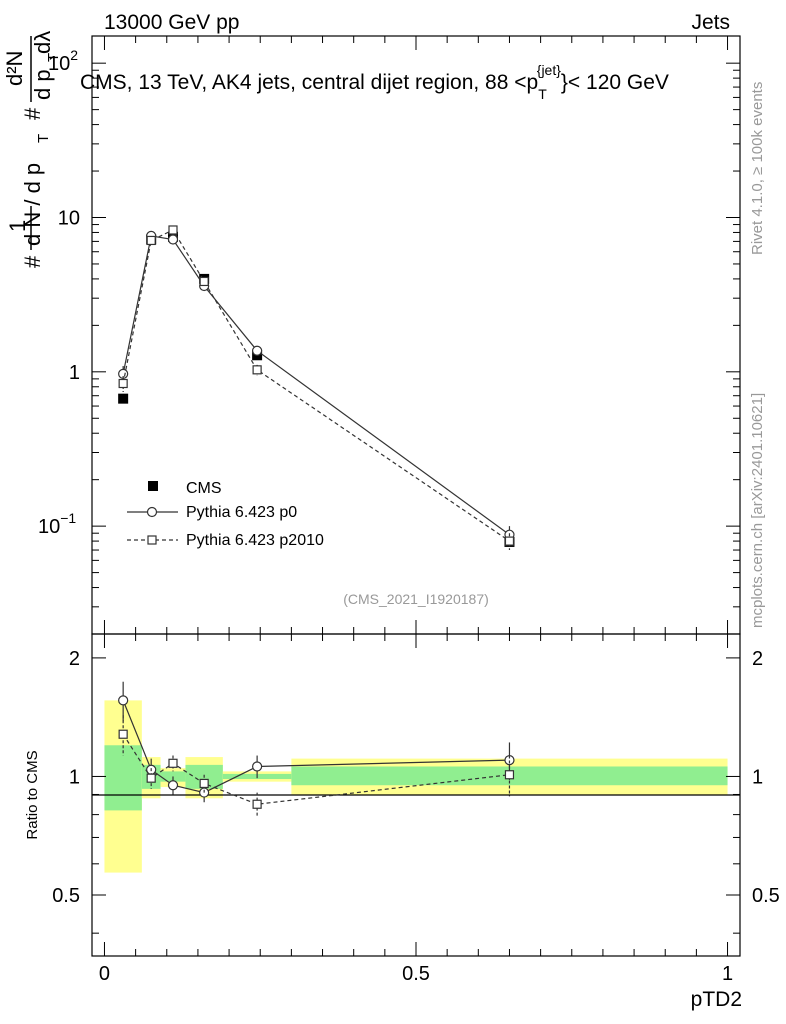 This screenshot has width=786, height=1024. Describe the element at coordinates (57, 524) in the screenshot. I see `main-y-tick-label: 10⁻¹` at that location.